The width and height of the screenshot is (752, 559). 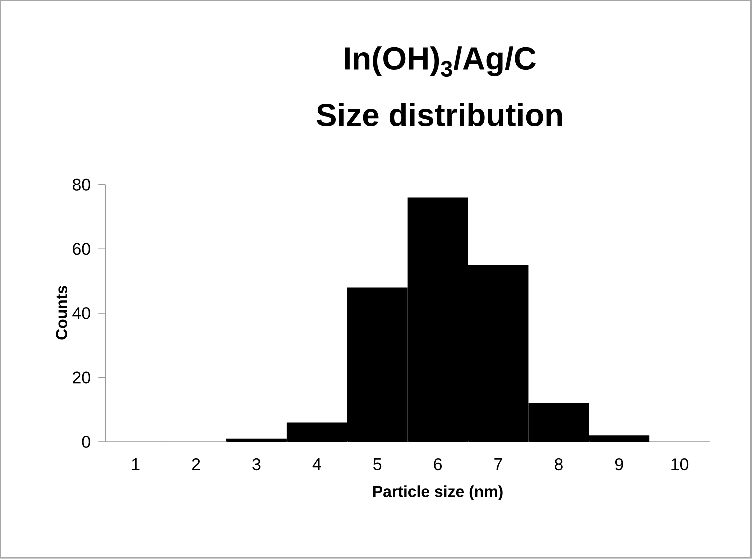 What do you see at coordinates (196, 464) in the screenshot?
I see `x-tick-label: 2` at bounding box center [196, 464].